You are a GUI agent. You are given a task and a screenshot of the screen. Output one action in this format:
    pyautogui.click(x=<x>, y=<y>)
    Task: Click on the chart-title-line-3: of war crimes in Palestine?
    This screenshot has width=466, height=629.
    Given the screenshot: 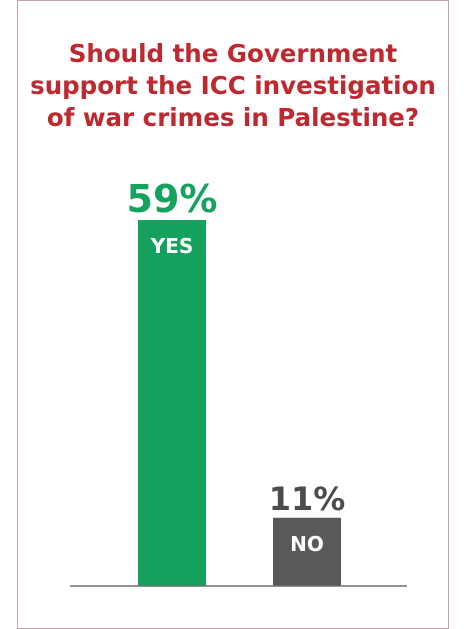 What is the action you would take?
    pyautogui.click(x=233, y=117)
    